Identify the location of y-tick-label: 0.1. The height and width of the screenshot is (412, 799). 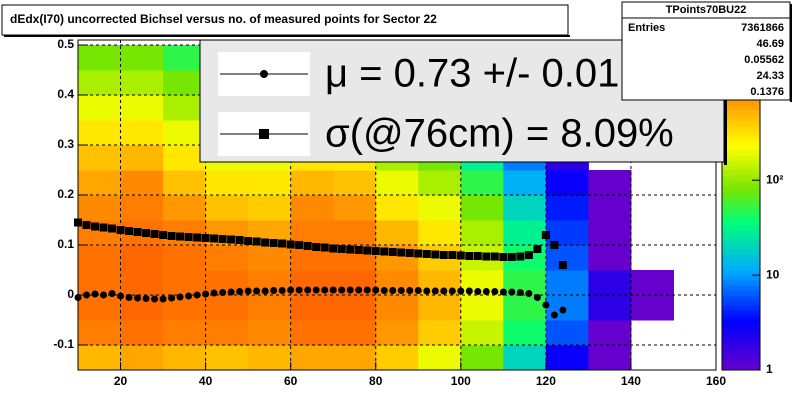
(65, 244).